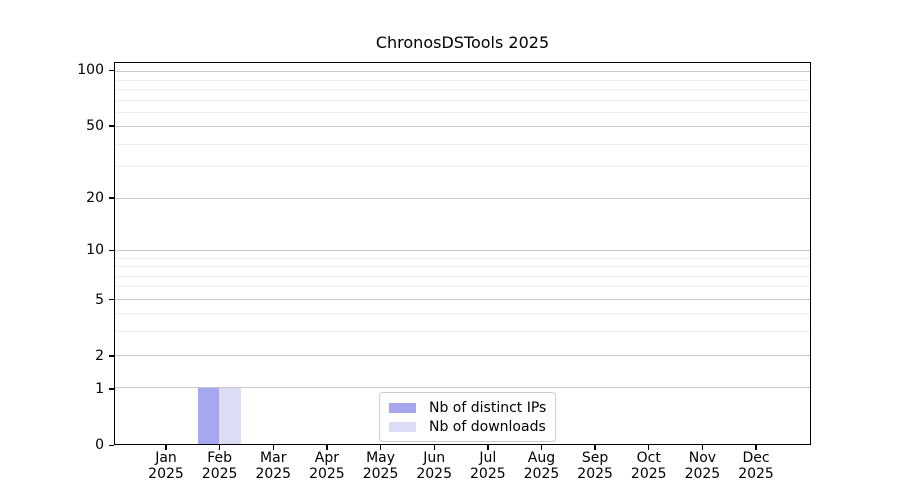  I want to click on y-axis-tick-label: 5, so click(99, 299).